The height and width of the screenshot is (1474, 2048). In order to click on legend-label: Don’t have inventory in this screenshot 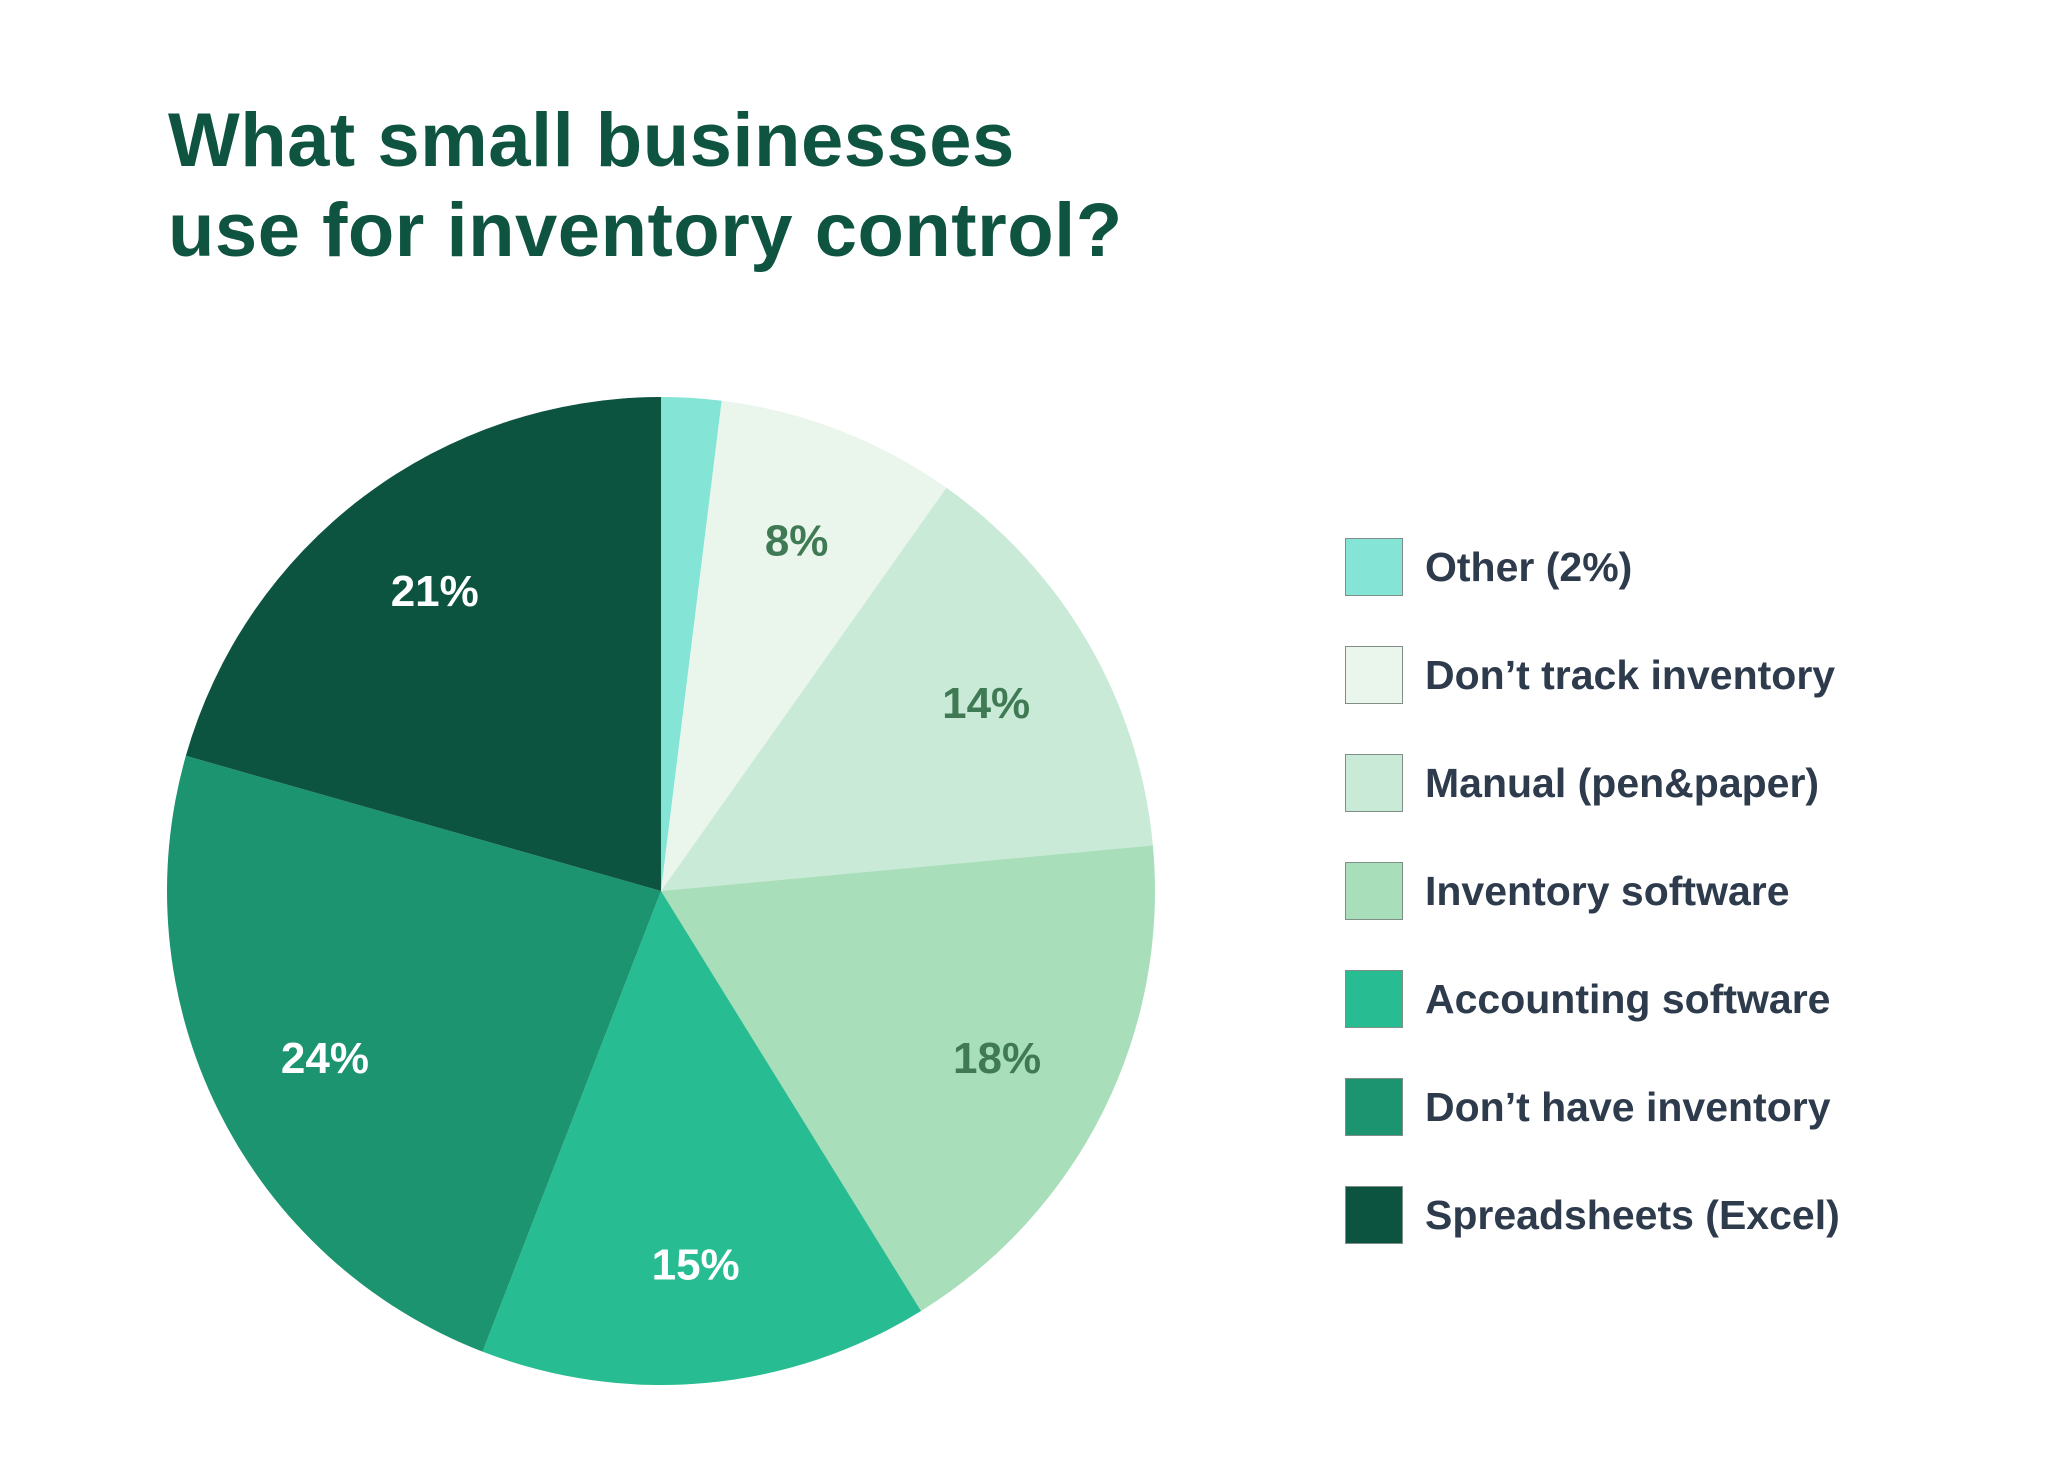, I will do `click(1628, 1106)`.